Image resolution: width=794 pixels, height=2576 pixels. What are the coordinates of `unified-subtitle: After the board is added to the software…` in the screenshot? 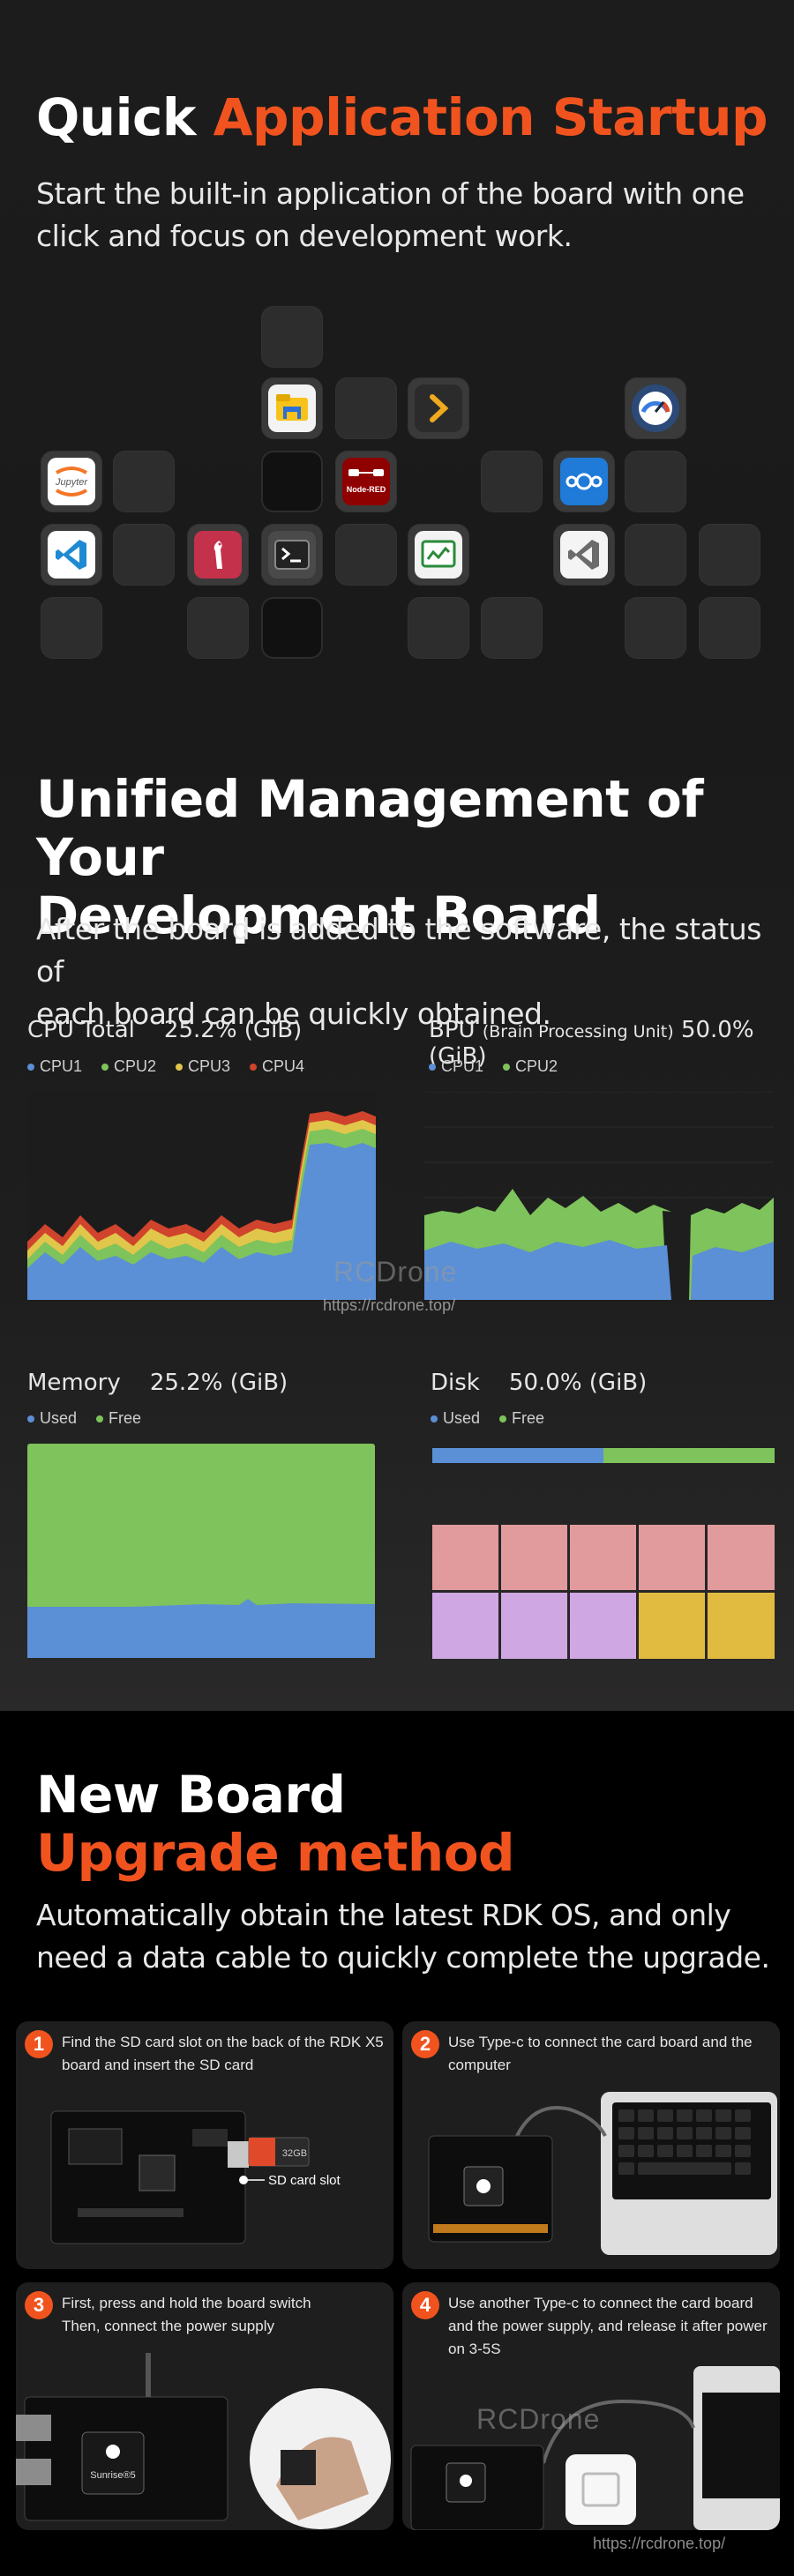 It's located at (398, 971).